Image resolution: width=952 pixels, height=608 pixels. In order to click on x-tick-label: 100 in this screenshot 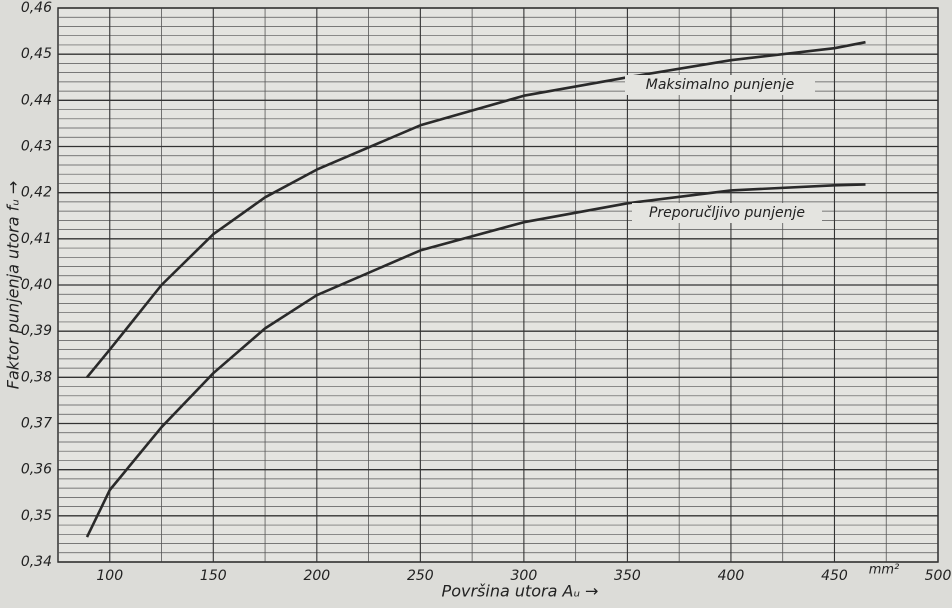, I will do `click(109, 576)`.